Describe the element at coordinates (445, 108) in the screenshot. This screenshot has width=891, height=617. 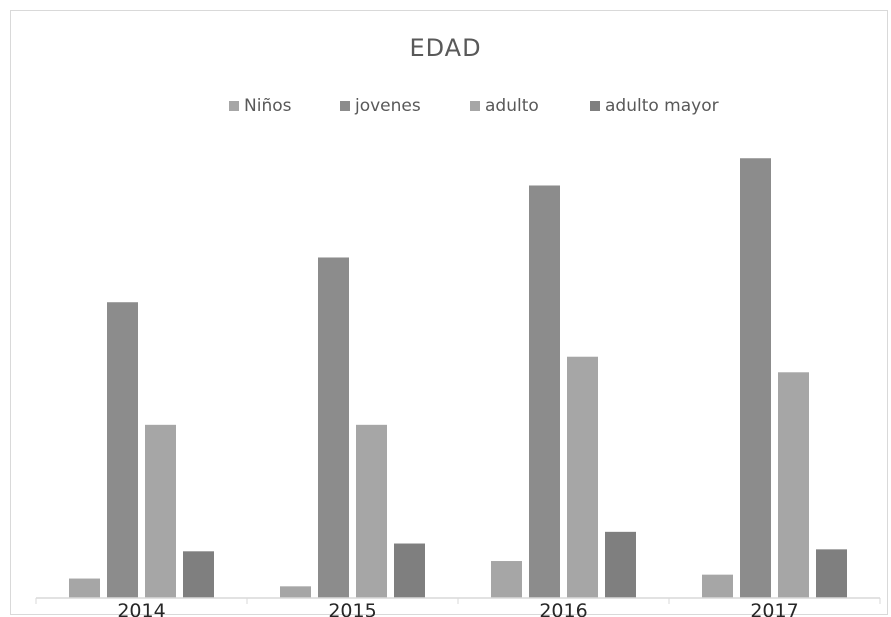
I see `legend: Niños jovenes adulto adulto mayor` at that location.